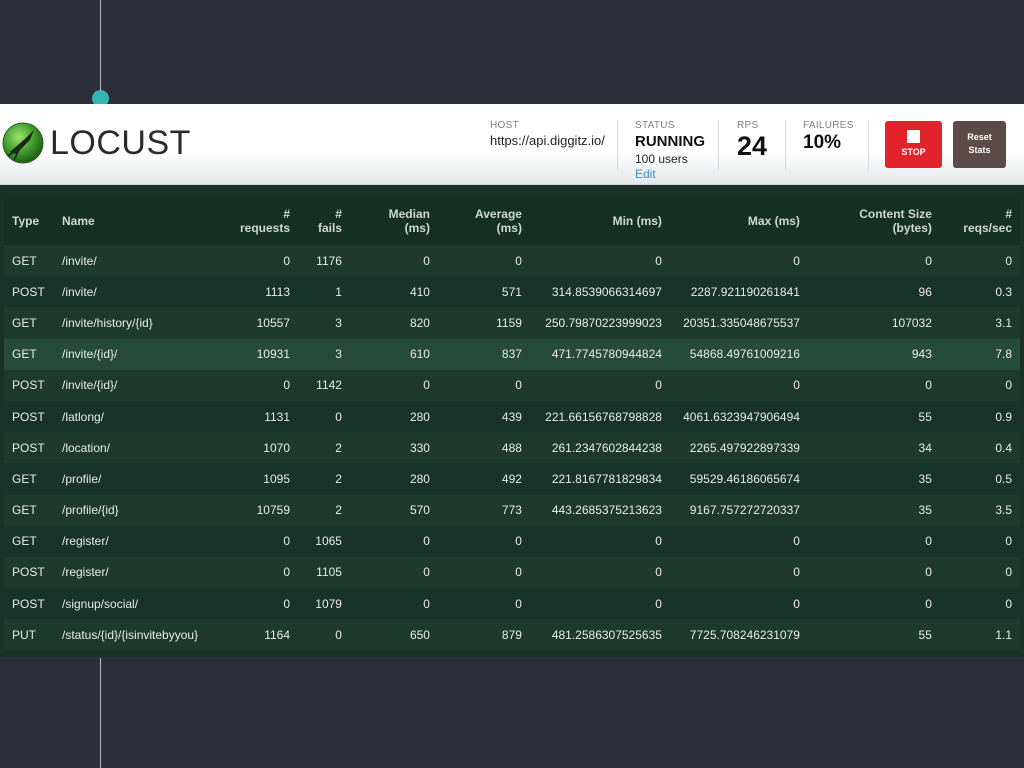 This screenshot has height=768, width=1024. What do you see at coordinates (419, 291) in the screenshot?
I see `table-cell: 410` at bounding box center [419, 291].